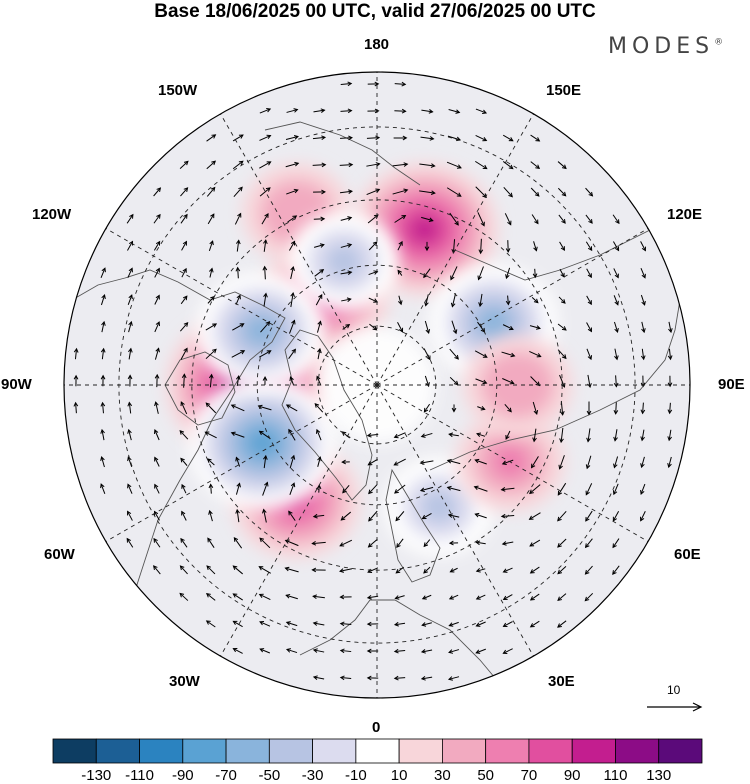  What do you see at coordinates (658, 775) in the screenshot?
I see `colorbar-tick-label: 130` at bounding box center [658, 775].